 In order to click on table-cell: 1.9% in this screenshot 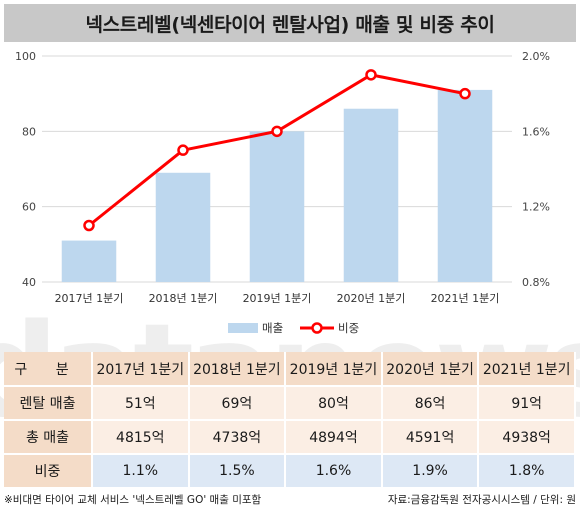, I will do `click(430, 471)`.